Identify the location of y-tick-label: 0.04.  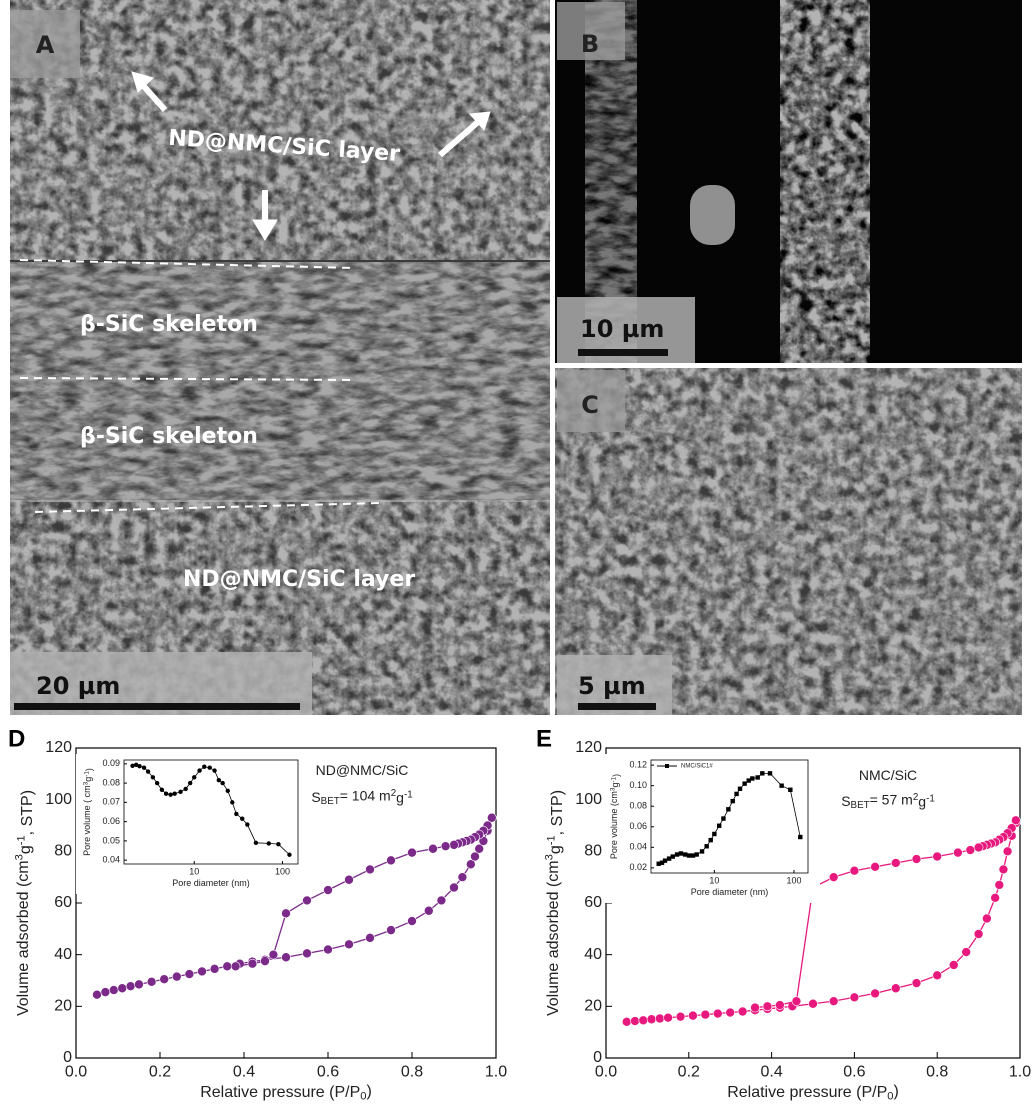
(111, 860).